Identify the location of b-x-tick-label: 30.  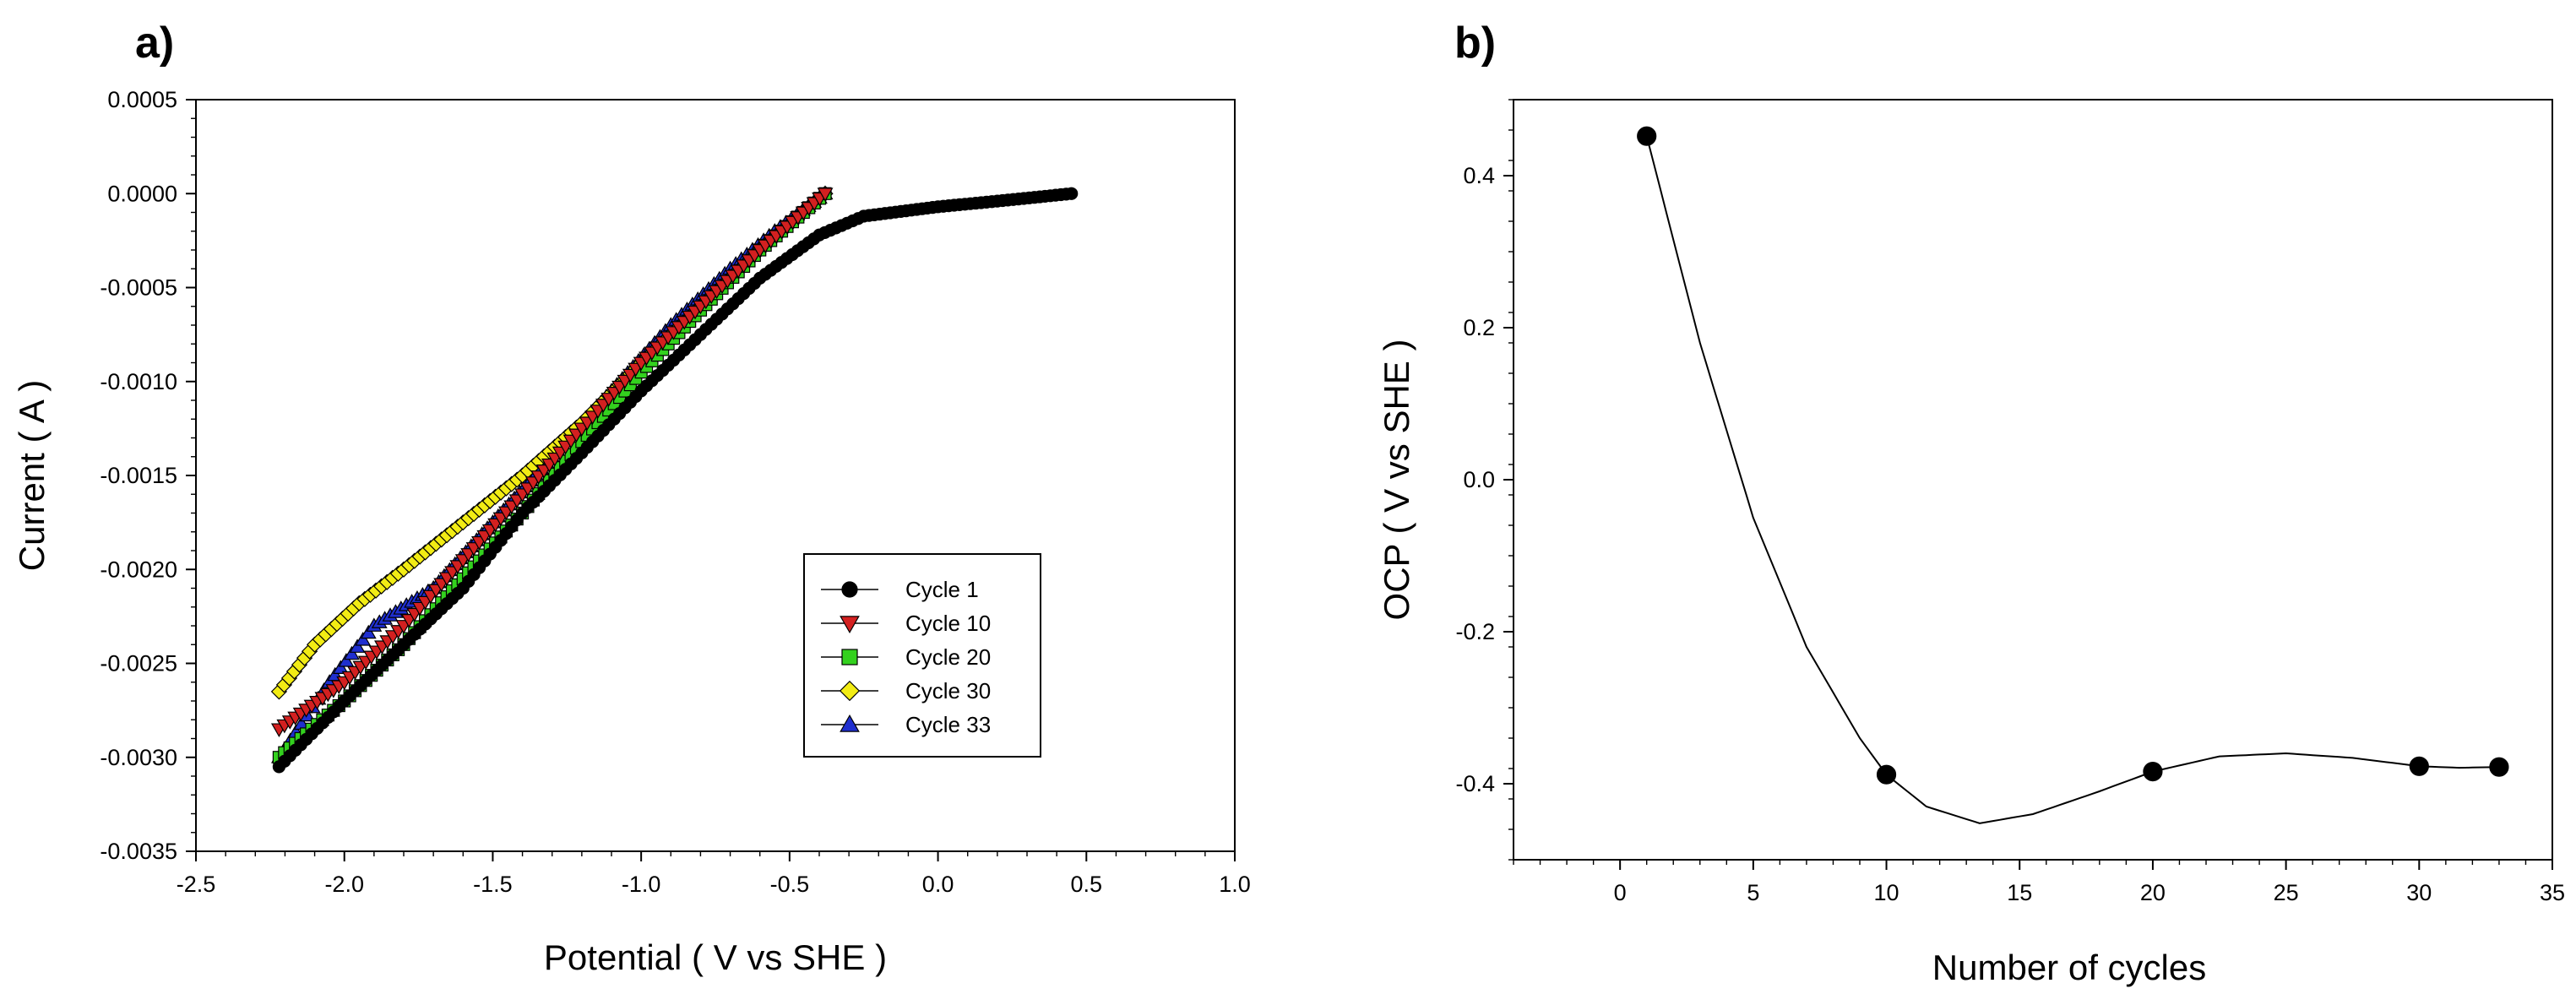
(2419, 892).